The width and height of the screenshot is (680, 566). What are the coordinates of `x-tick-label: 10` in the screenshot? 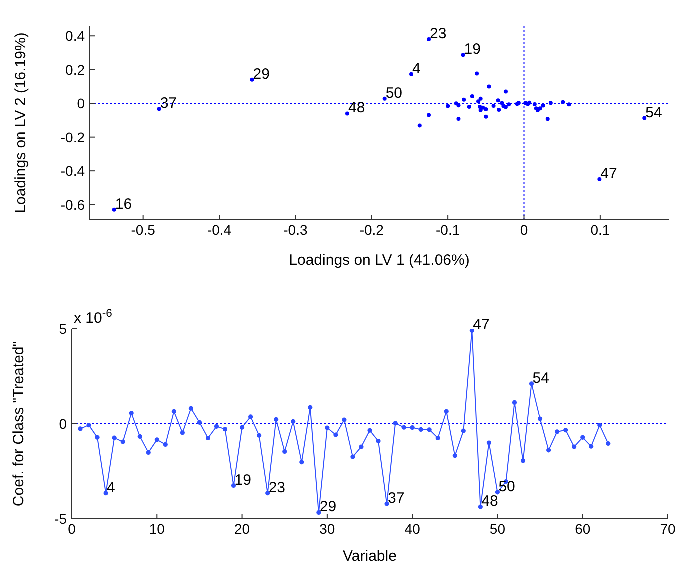 It's located at (157, 528).